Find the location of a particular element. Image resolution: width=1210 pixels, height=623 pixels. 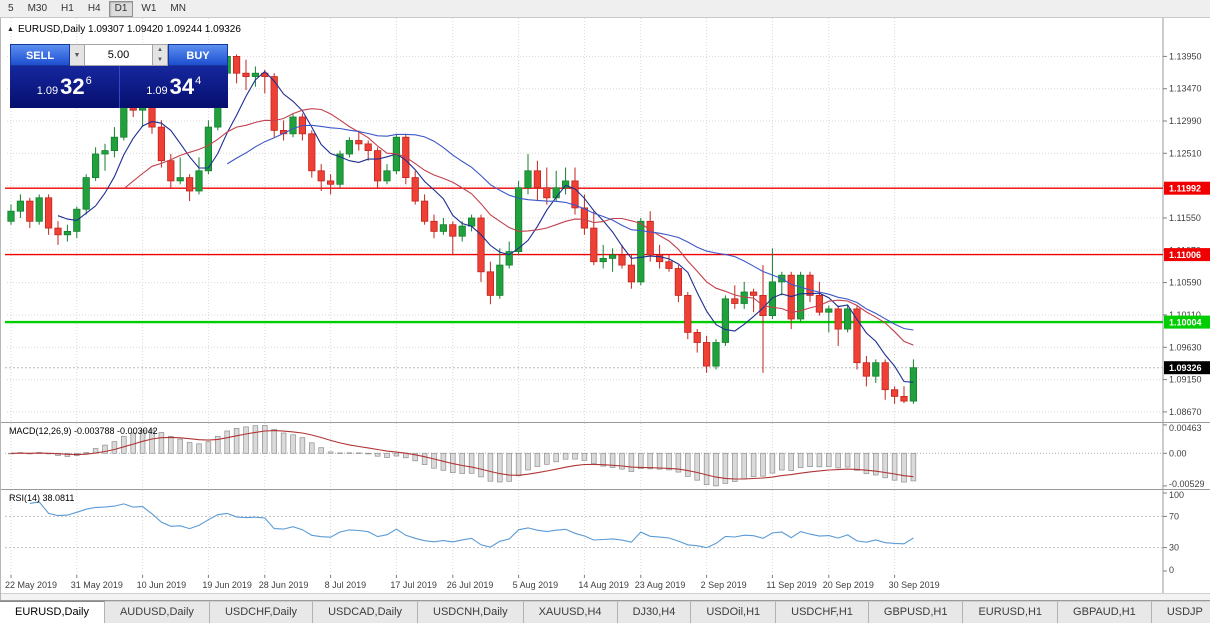

svg-text: 1.13950 is located at coordinates (1185, 56).